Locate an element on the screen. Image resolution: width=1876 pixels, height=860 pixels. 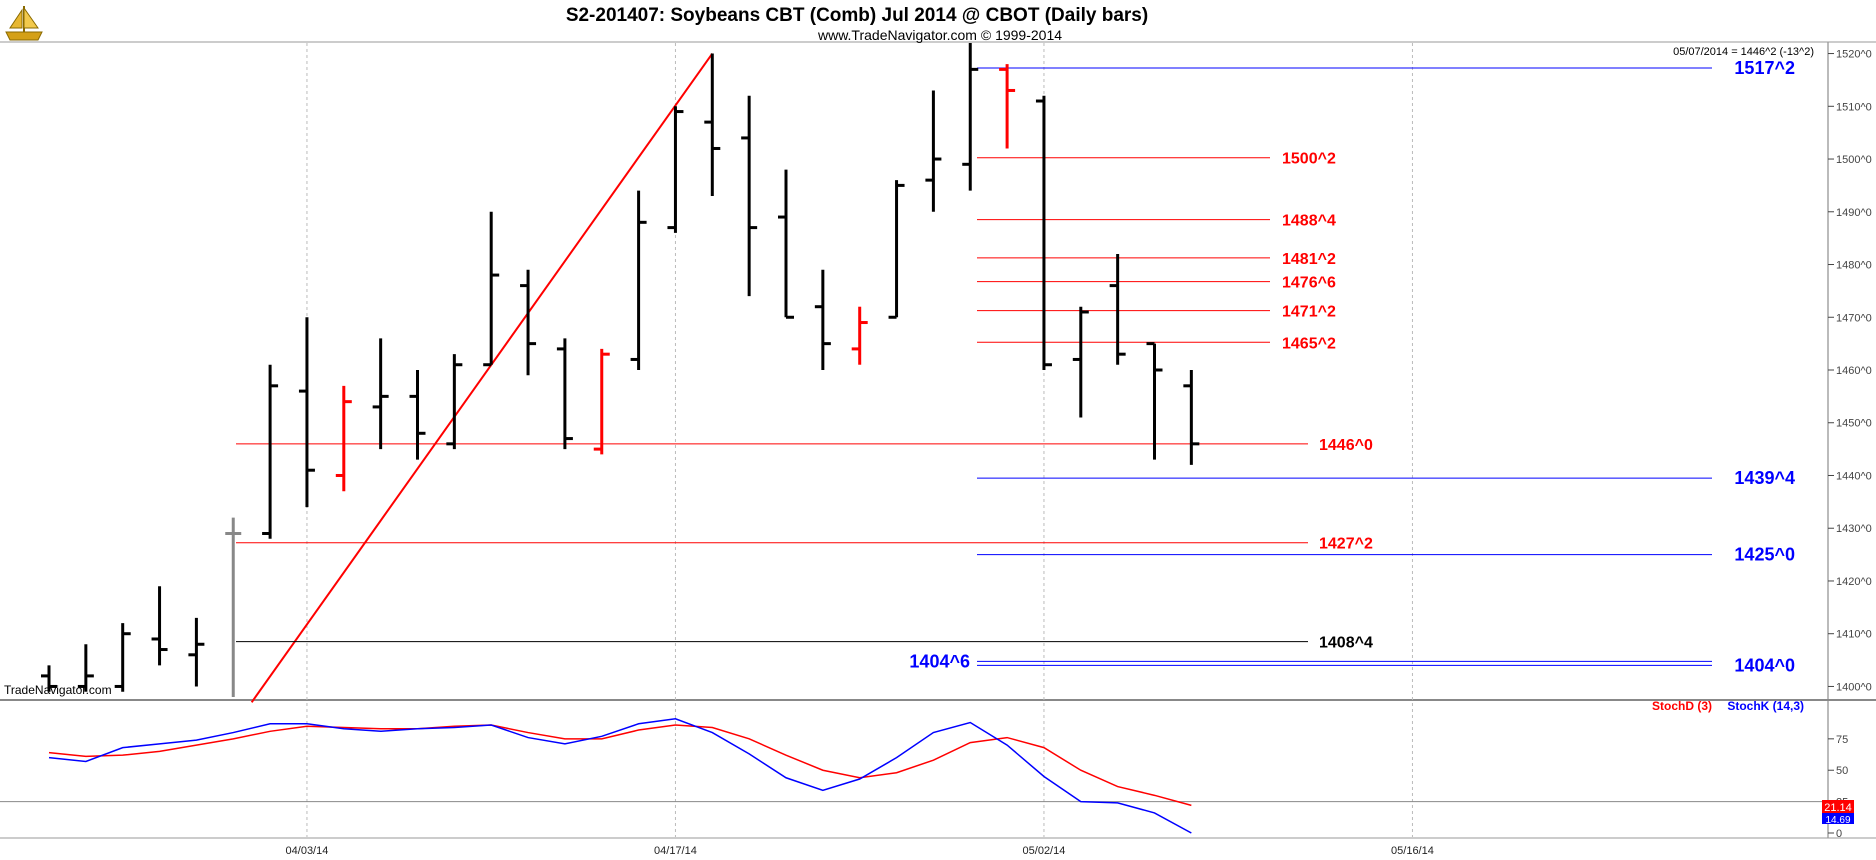
level-label: 1476^6 is located at coordinates (1309, 283).